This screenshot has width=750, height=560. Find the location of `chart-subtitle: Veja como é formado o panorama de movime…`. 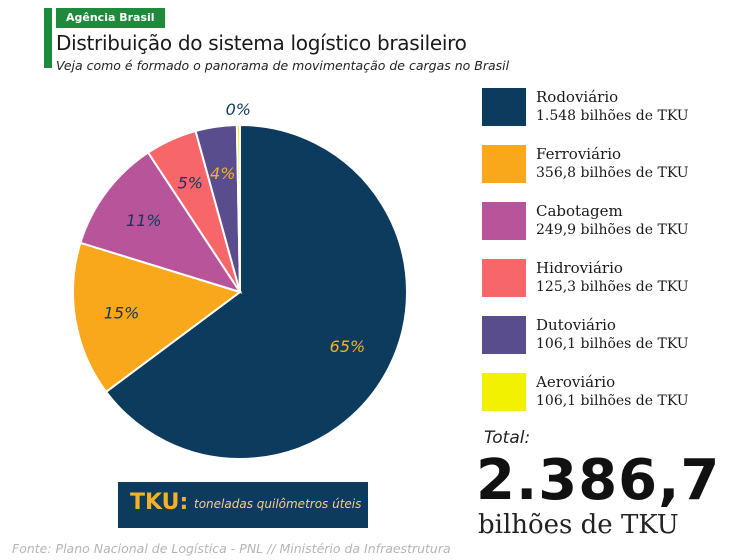

chart-subtitle: Veja como é formado o panorama de movime… is located at coordinates (283, 65).